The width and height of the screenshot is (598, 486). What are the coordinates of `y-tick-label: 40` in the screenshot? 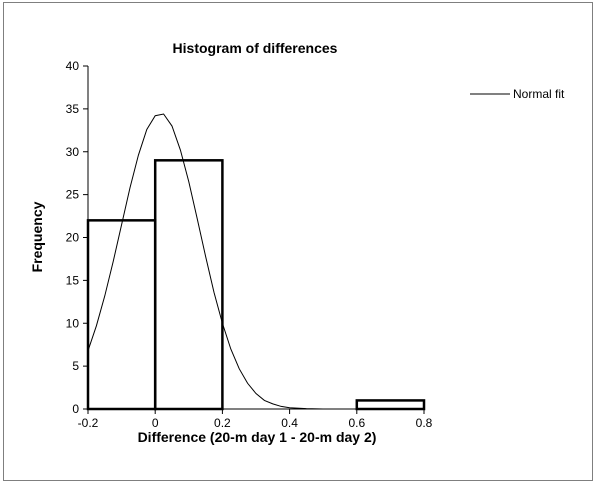 It's located at (73, 66).